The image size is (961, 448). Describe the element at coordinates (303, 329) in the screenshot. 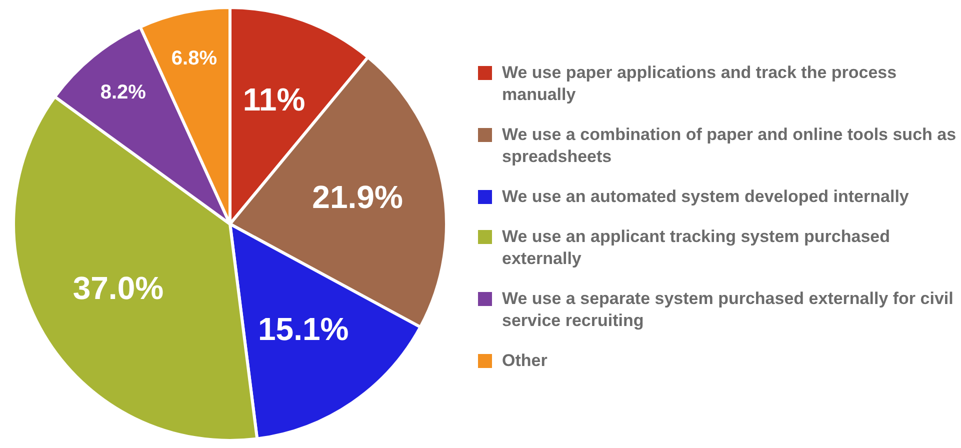

I see `data-label: 15.1%` at that location.